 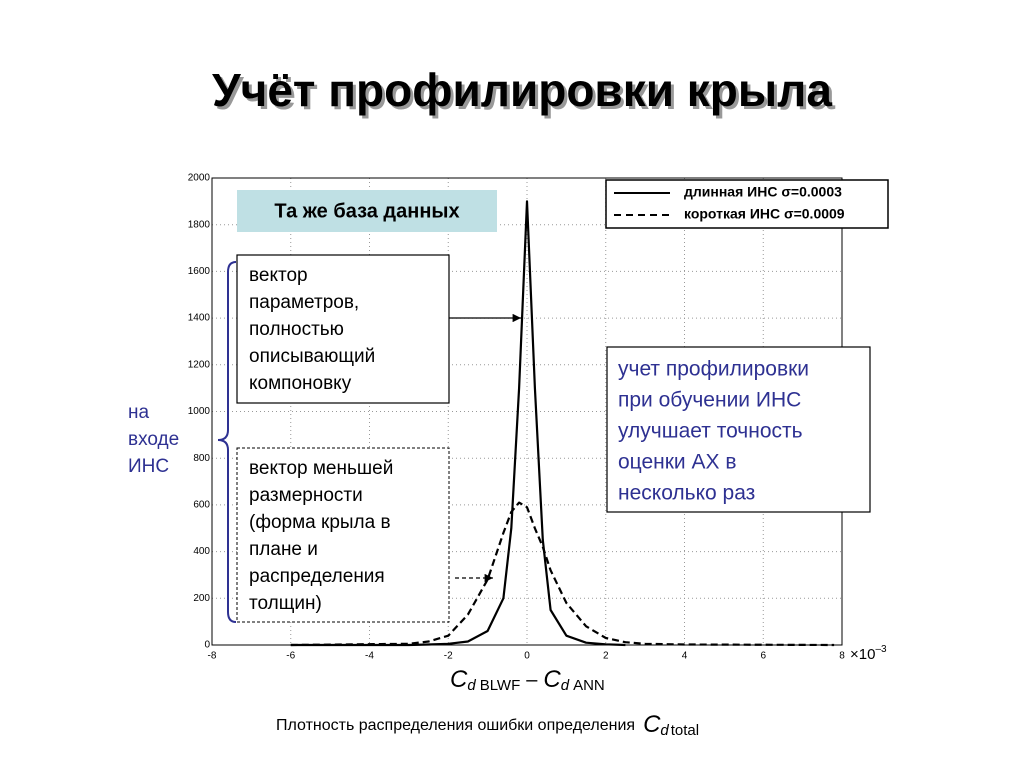 I want to click on legend, so click(x=747, y=204).